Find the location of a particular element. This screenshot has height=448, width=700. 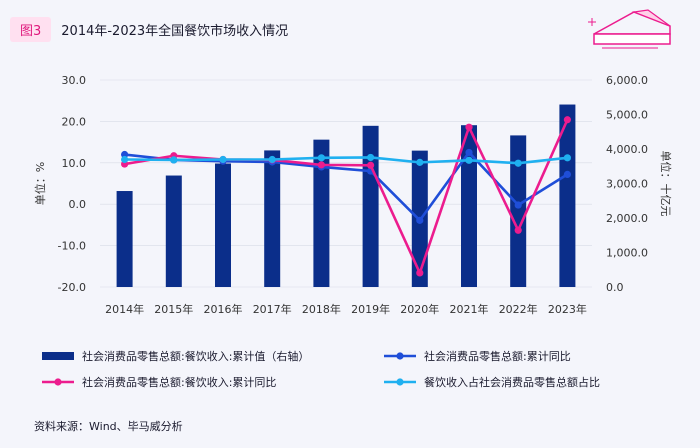

legend-item: 社会消费品零售总额:餐饮收入:累计同比 is located at coordinates (158, 382).